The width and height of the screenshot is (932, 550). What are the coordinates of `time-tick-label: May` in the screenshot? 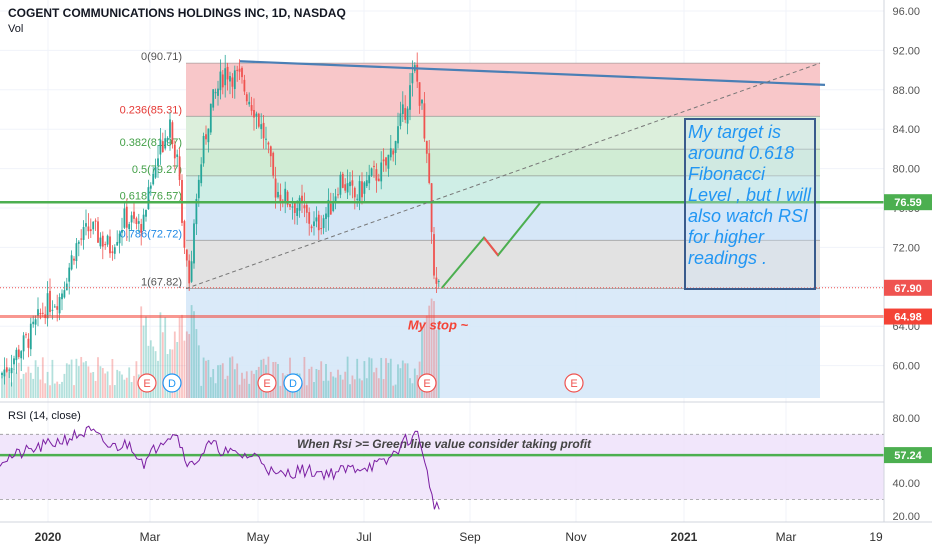 It's located at (258, 537).